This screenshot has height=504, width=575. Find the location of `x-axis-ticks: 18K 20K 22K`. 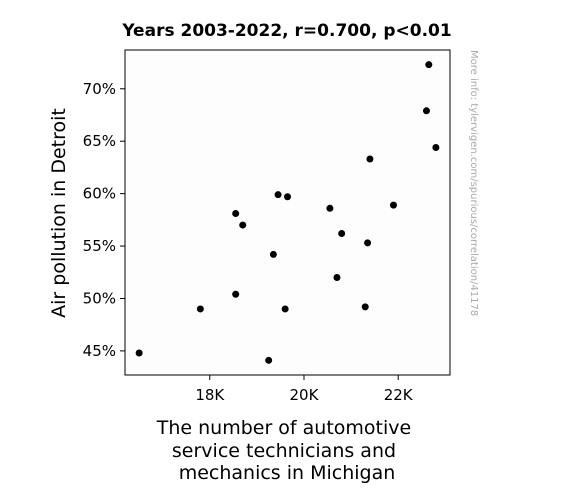

x-axis-ticks: 18K 20K 22K is located at coordinates (304, 389).